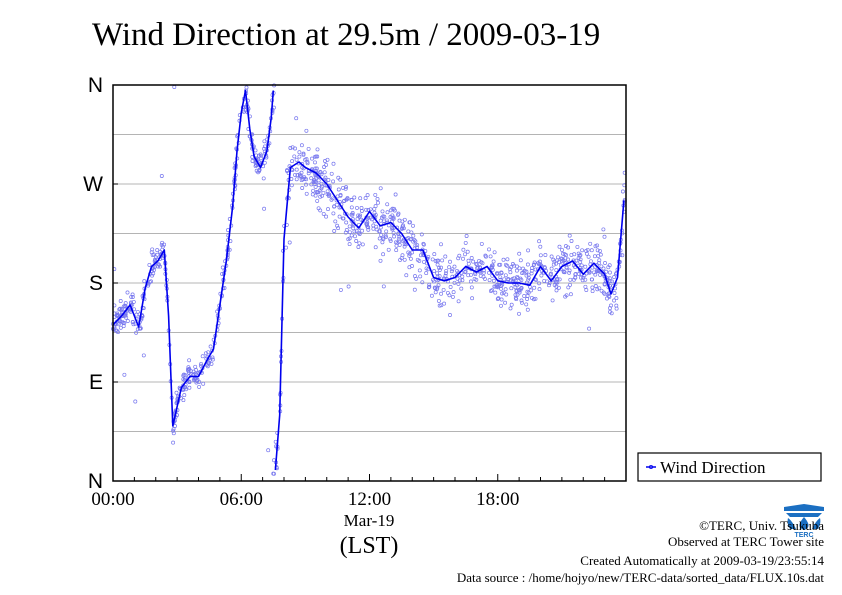 The height and width of the screenshot is (595, 842). Describe the element at coordinates (369, 520) in the screenshot. I see `x-axis-date-label: Mar-19` at that location.